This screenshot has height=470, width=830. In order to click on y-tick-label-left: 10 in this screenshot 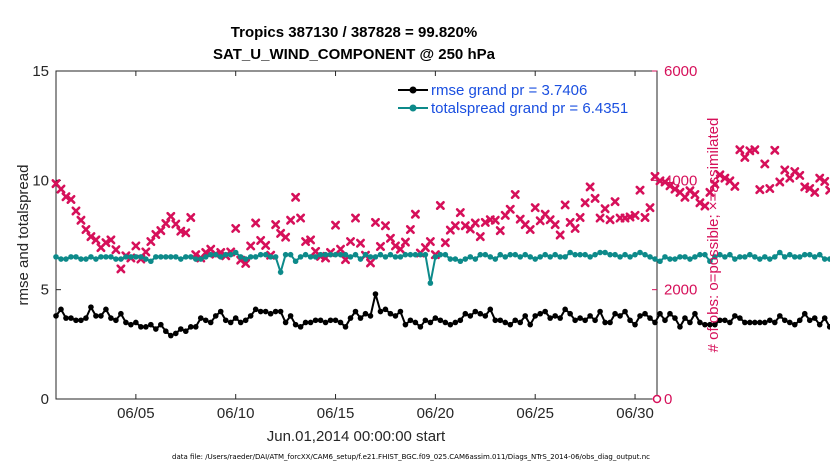, I will do `click(40, 180)`.